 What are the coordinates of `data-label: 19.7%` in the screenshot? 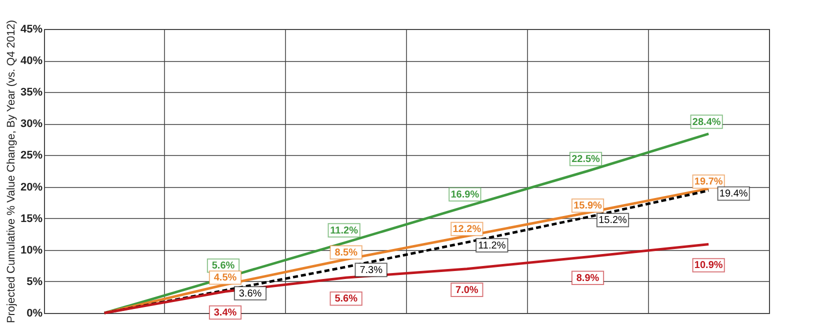 It's located at (708, 182).